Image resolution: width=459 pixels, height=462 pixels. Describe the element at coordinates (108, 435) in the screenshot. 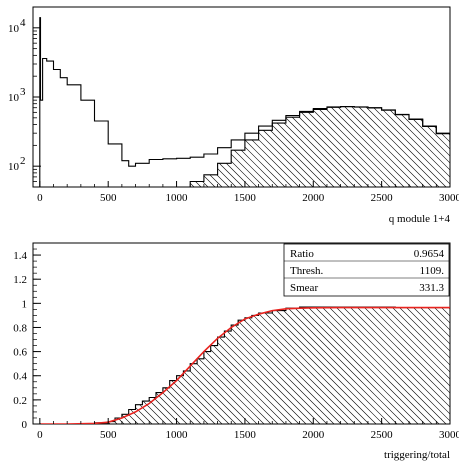

I see `x-tick-label: 500` at that location.